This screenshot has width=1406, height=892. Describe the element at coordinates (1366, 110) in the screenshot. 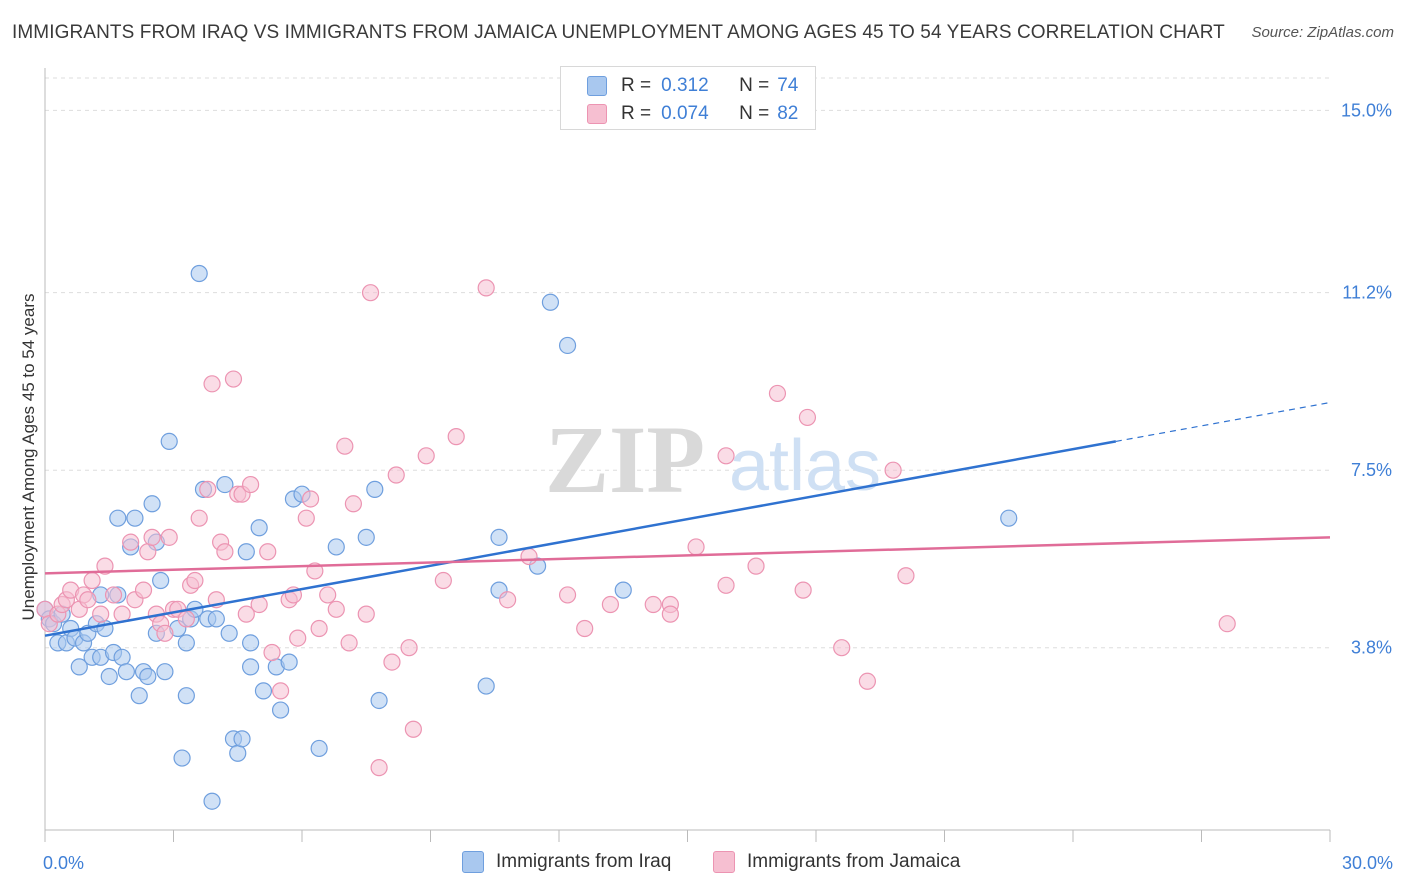

I see `y-tick-label: 15.0%` at that location.